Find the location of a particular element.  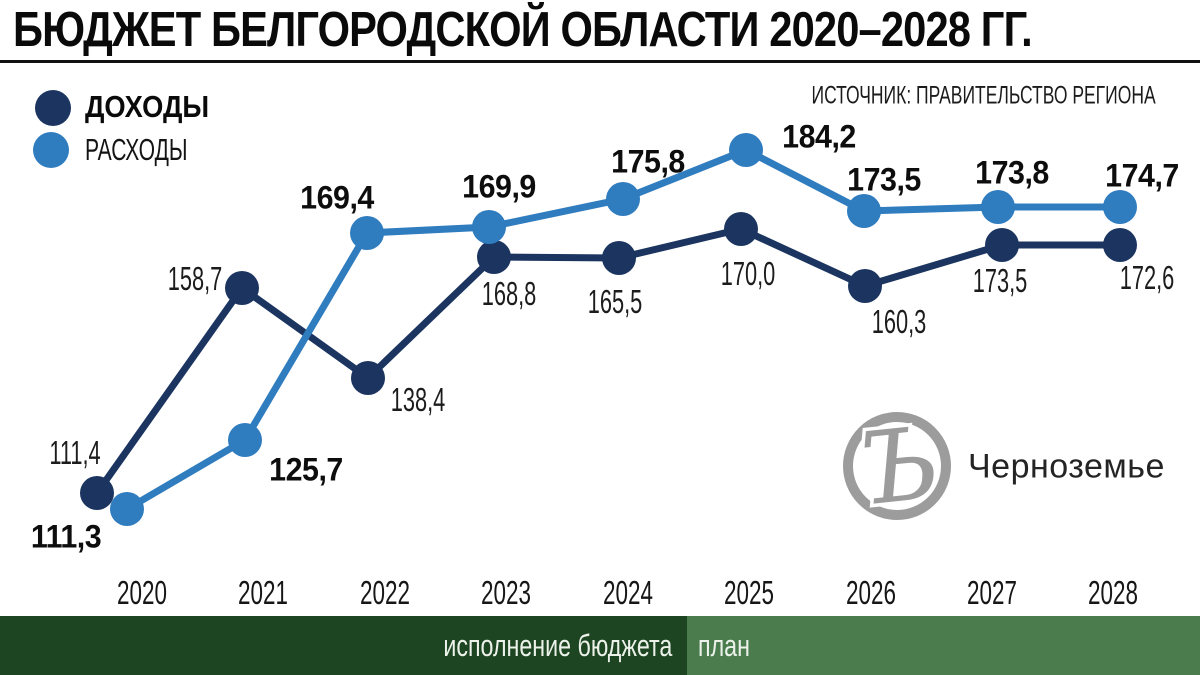

revenues-value-label-2023: 168,8 is located at coordinates (509, 293).